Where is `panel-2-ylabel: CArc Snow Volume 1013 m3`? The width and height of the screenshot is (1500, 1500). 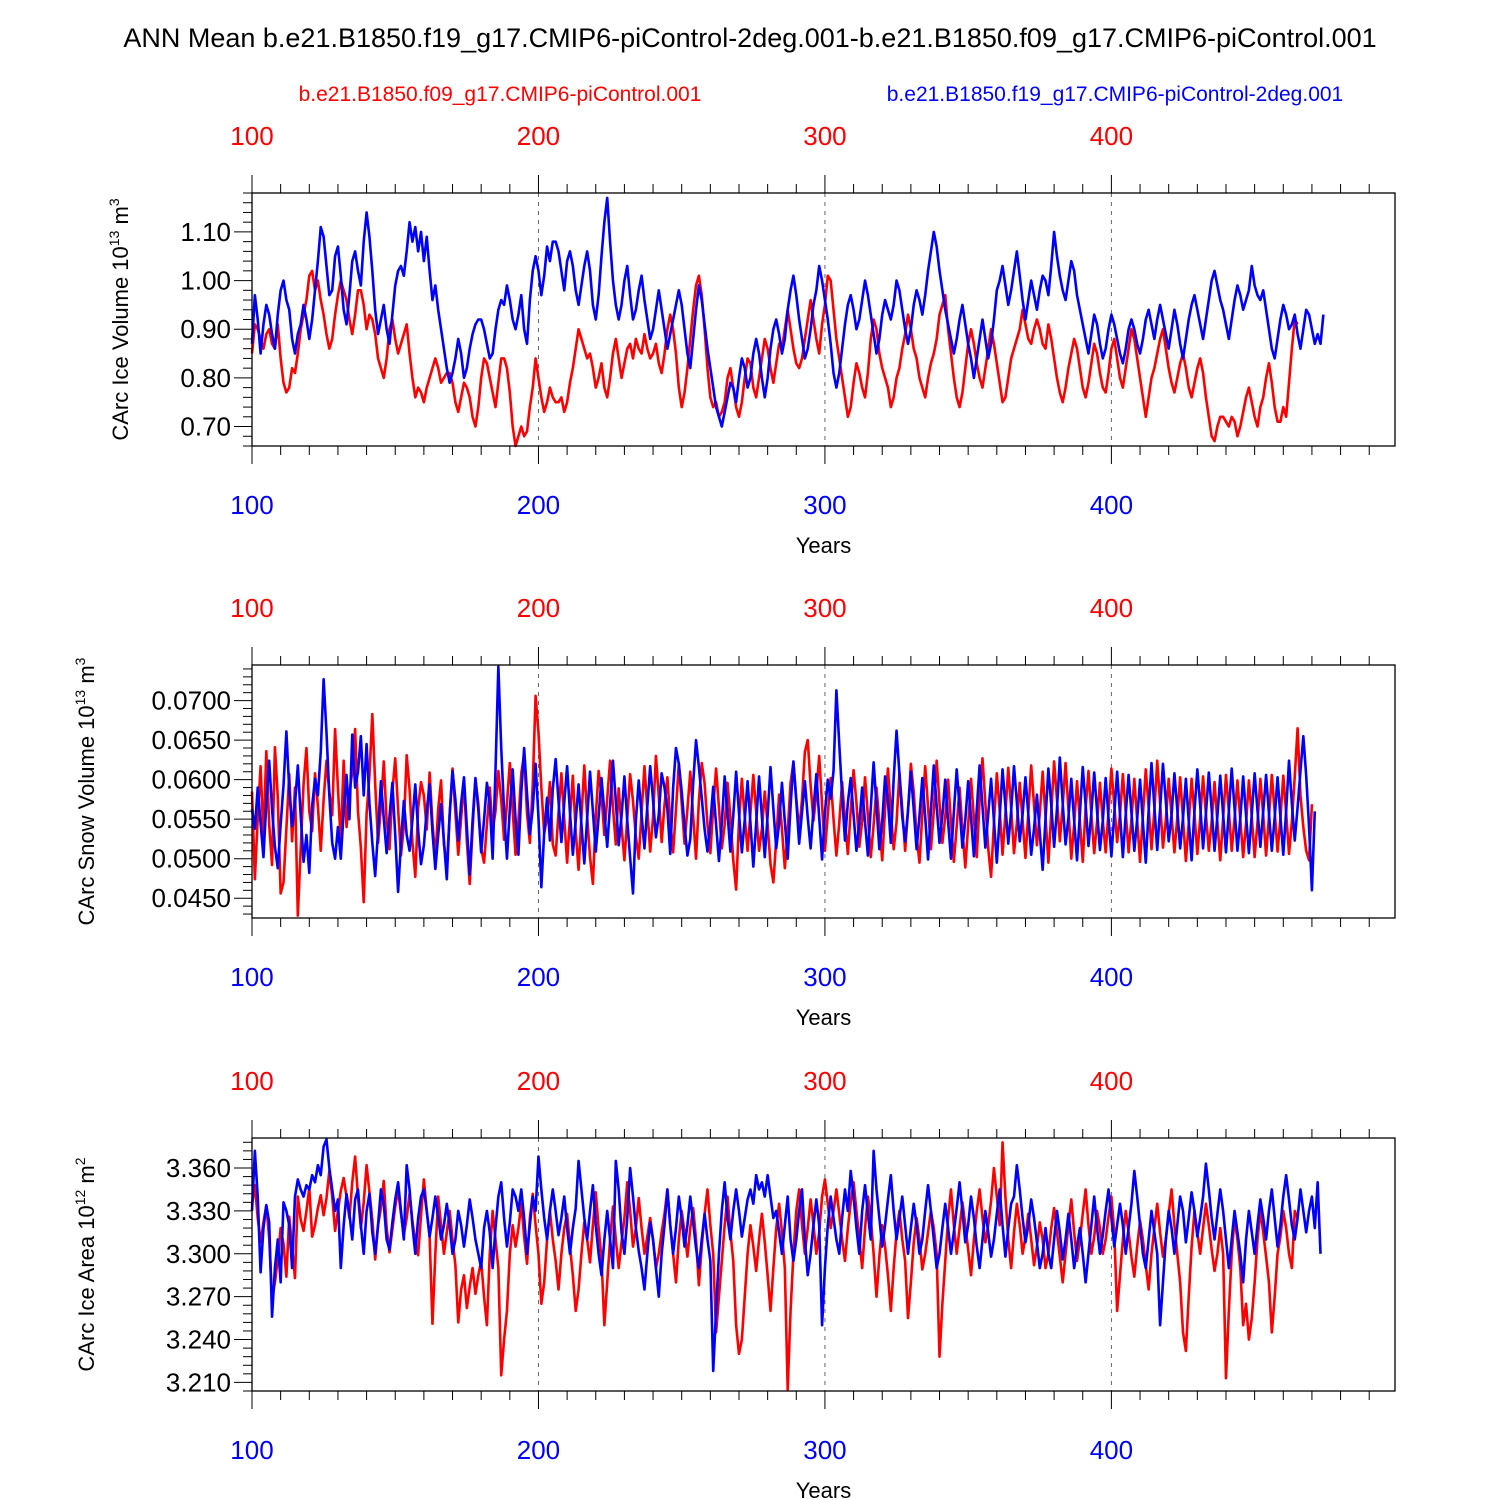 panel-2-ylabel: CArc Snow Volume 1013 m3 is located at coordinates (85, 791).